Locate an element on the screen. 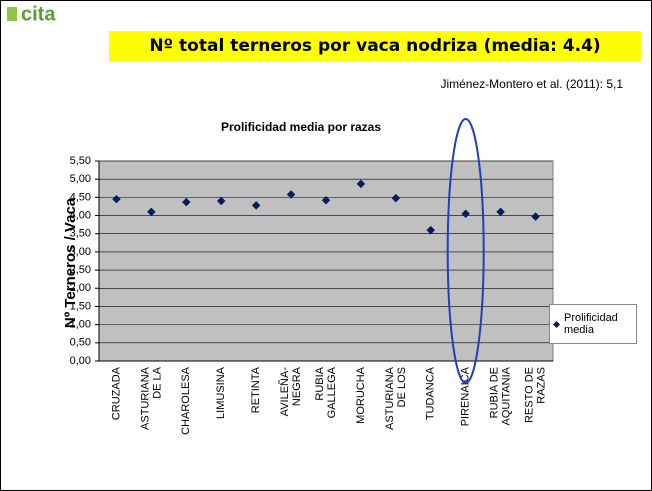 Image resolution: width=652 pixels, height=491 pixels. y-axis-label: Nº Terneros / Vaca is located at coordinates (70, 262).